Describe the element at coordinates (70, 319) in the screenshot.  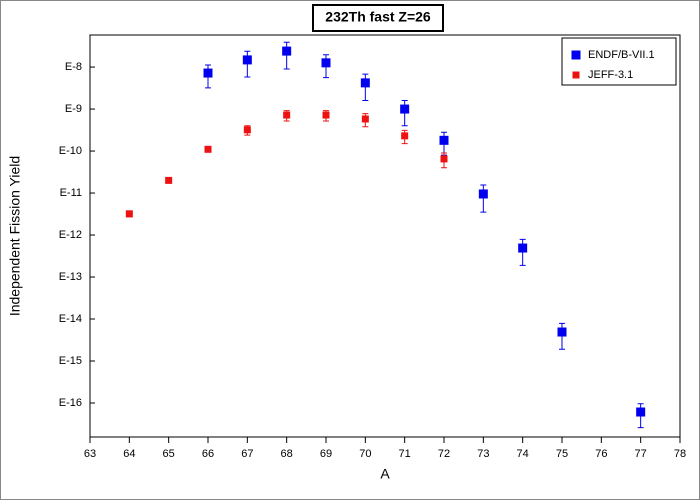
I see `y-tick-label: E-14` at that location.